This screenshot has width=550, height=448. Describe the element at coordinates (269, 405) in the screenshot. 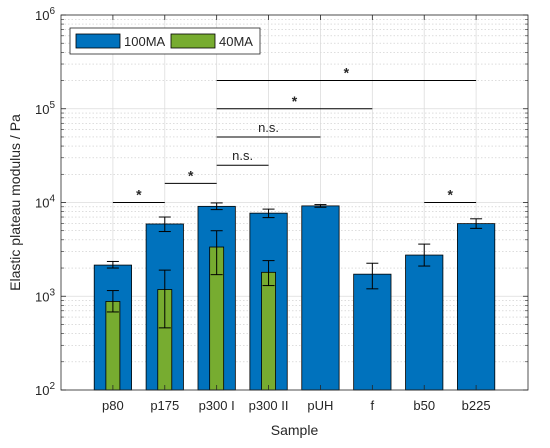

I see `x-tick-label: p300 II` at that location.